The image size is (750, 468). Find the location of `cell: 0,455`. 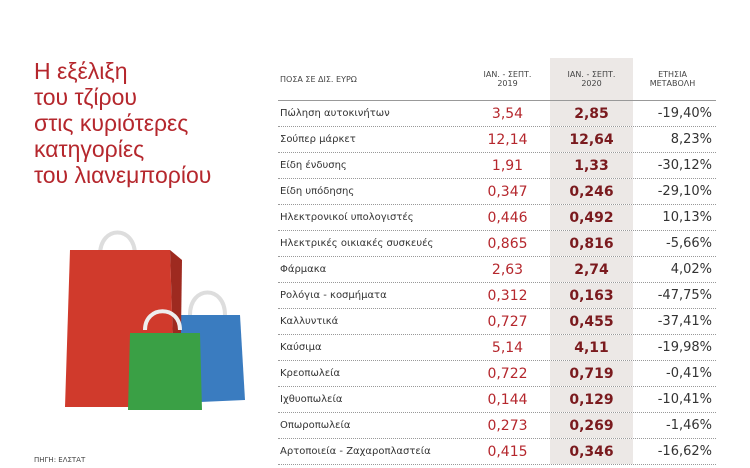

cell: 0,455 is located at coordinates (591, 321).